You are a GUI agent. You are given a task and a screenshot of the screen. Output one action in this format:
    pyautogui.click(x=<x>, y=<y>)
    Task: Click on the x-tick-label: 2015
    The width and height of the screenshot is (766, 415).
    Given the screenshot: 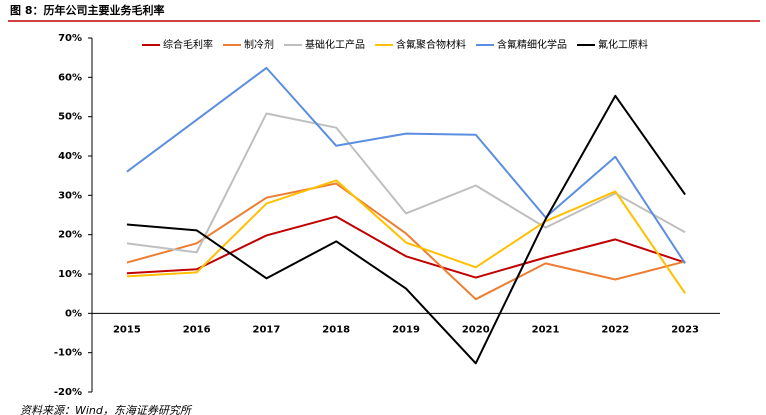 What is the action you would take?
    pyautogui.click(x=127, y=329)
    